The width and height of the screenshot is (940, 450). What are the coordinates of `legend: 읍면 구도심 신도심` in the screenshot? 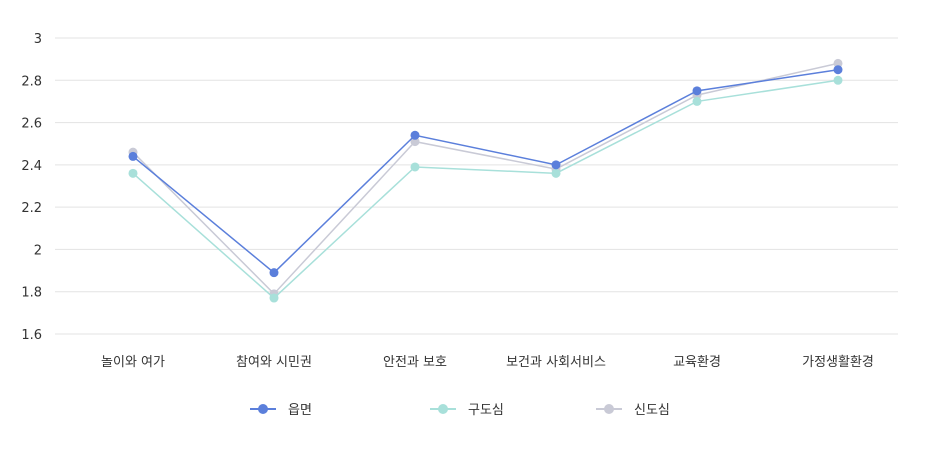 It's located at (460, 410).